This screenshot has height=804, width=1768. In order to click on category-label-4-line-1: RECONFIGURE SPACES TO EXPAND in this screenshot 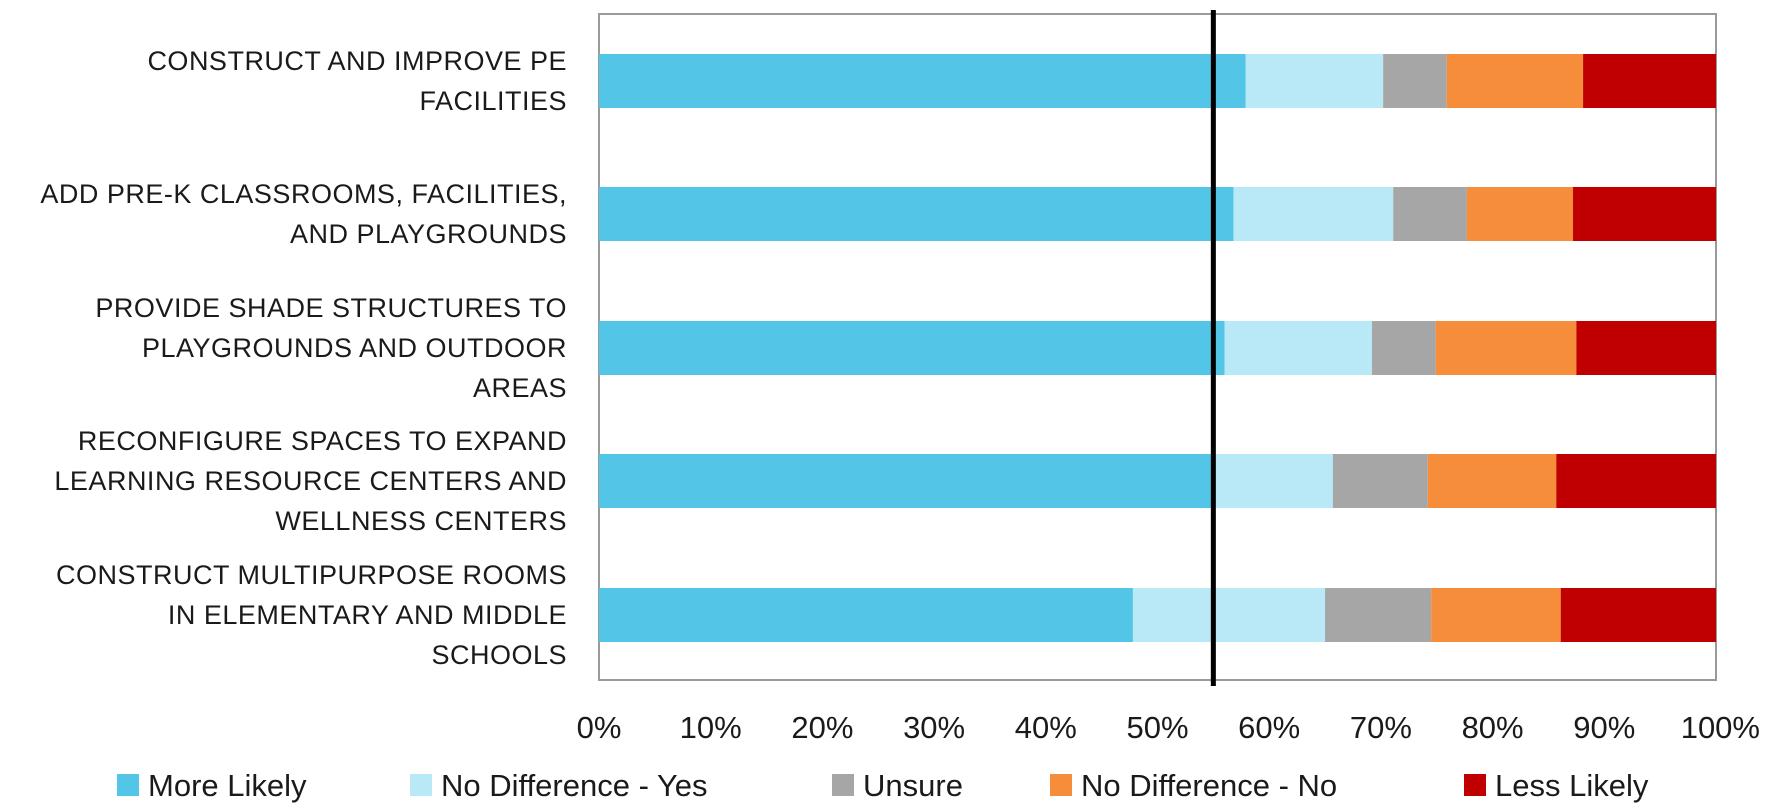, I will do `click(322, 441)`.